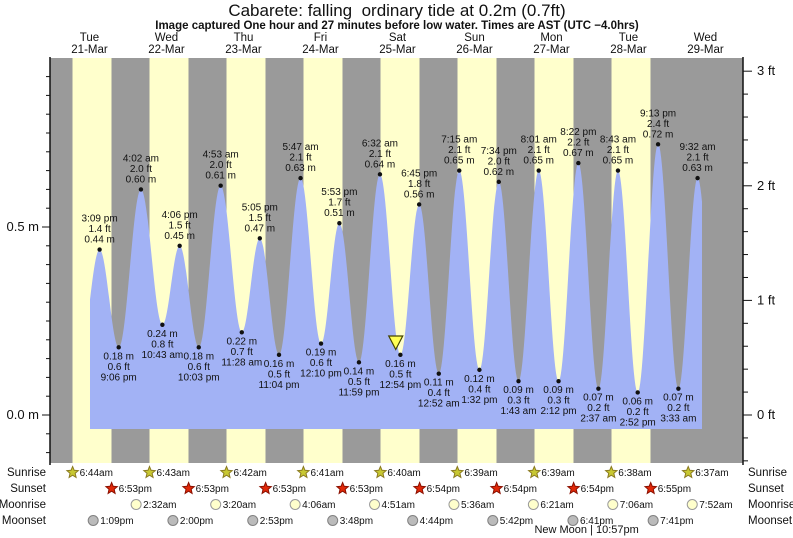  Describe the element at coordinates (326, 473) in the screenshot. I see `sunrise-time: 6:41am` at that location.